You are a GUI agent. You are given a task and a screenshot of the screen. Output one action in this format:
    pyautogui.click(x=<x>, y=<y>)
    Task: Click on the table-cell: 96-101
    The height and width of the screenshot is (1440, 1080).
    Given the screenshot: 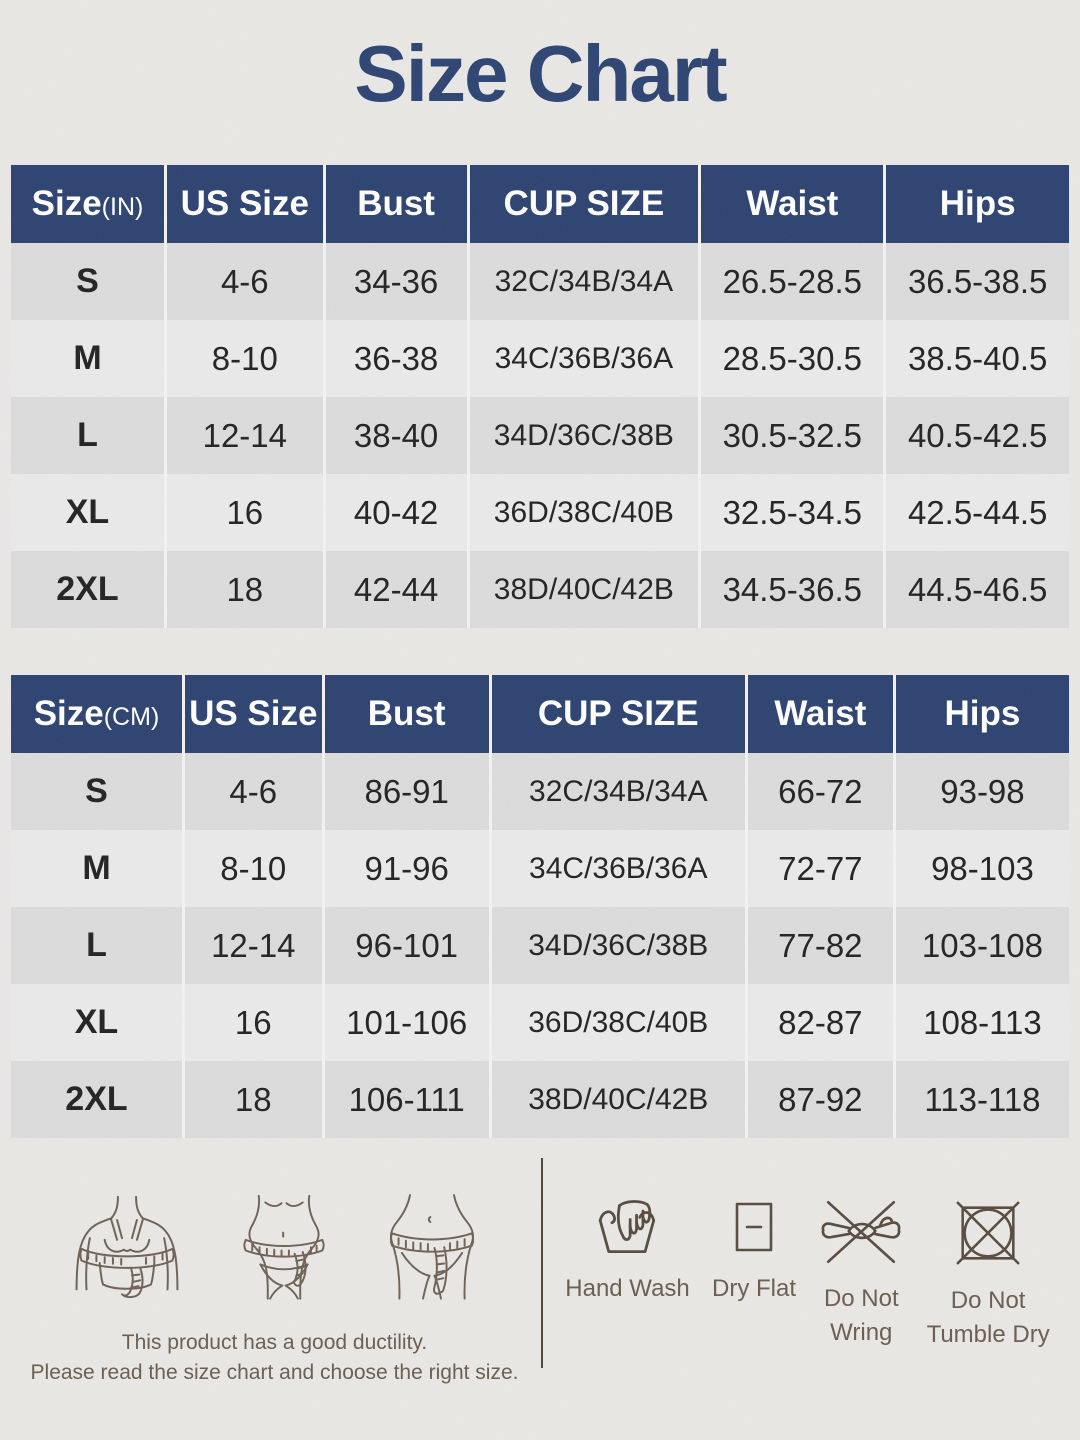 What is the action you would take?
    pyautogui.click(x=407, y=945)
    